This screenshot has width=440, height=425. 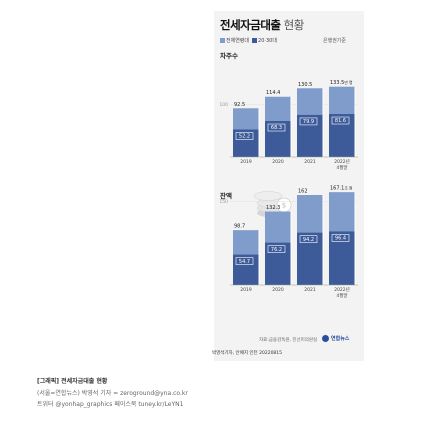 What do you see at coordinates (223, 202) in the screenshot?
I see `chart-1-ytick-label: 150` at bounding box center [223, 202].